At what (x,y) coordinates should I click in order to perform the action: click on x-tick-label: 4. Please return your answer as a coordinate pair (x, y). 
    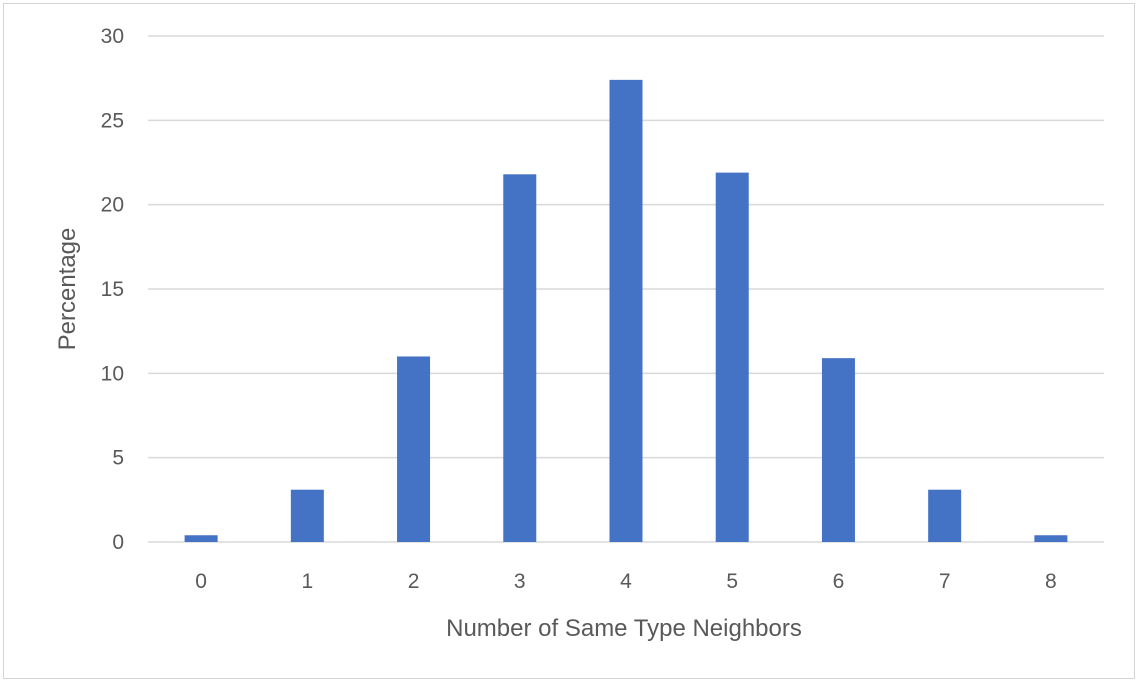
    Looking at the image, I should click on (626, 581).